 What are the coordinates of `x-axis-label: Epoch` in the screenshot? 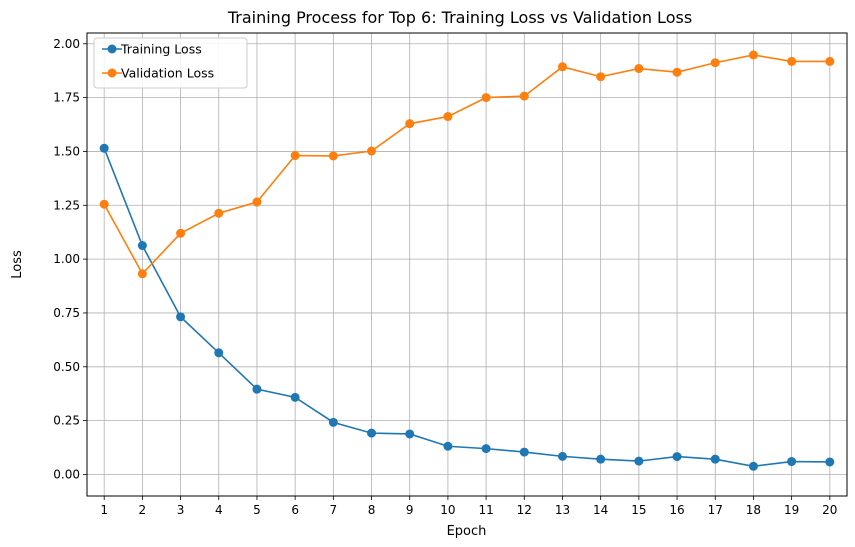 It's located at (467, 531).